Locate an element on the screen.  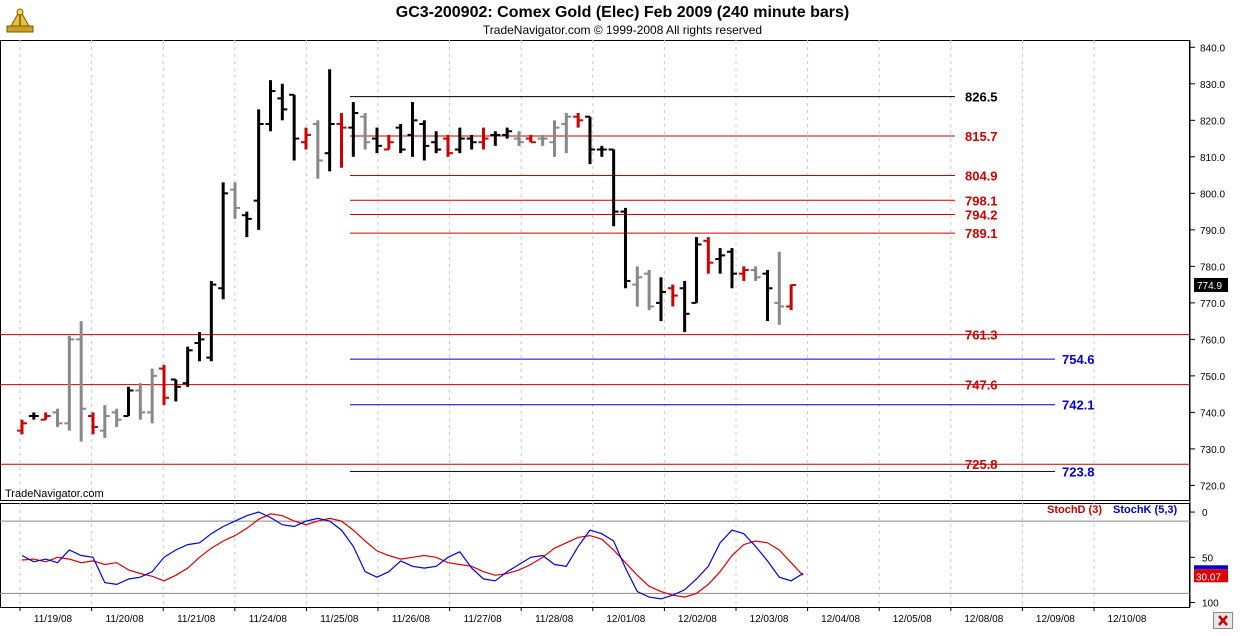
x-tick-label: 11/19/08 is located at coordinates (53, 619).